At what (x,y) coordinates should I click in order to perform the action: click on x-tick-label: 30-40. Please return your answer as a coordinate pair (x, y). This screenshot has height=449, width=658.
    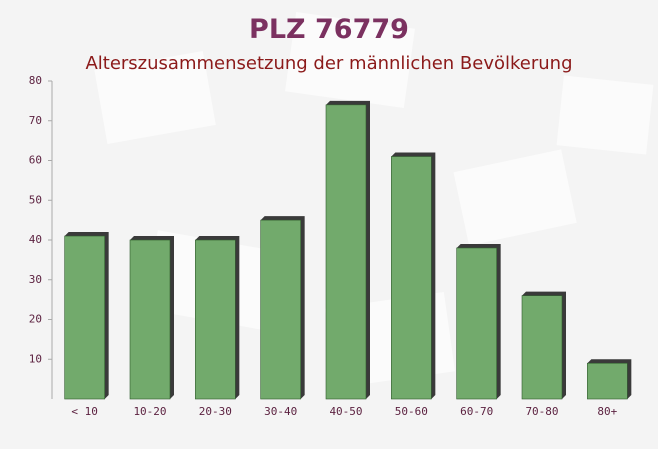
    Looking at the image, I should click on (280, 411).